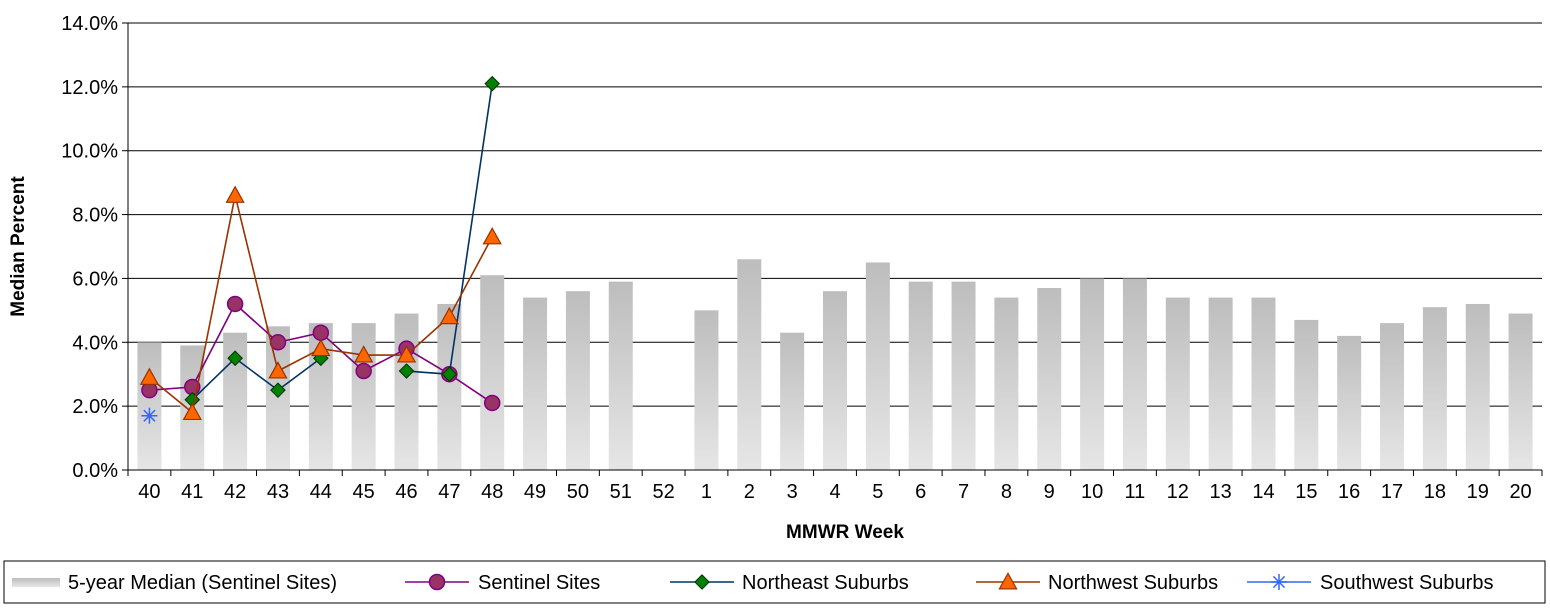  What do you see at coordinates (95, 279) in the screenshot?
I see `y-tick-label: 6.0%` at bounding box center [95, 279].